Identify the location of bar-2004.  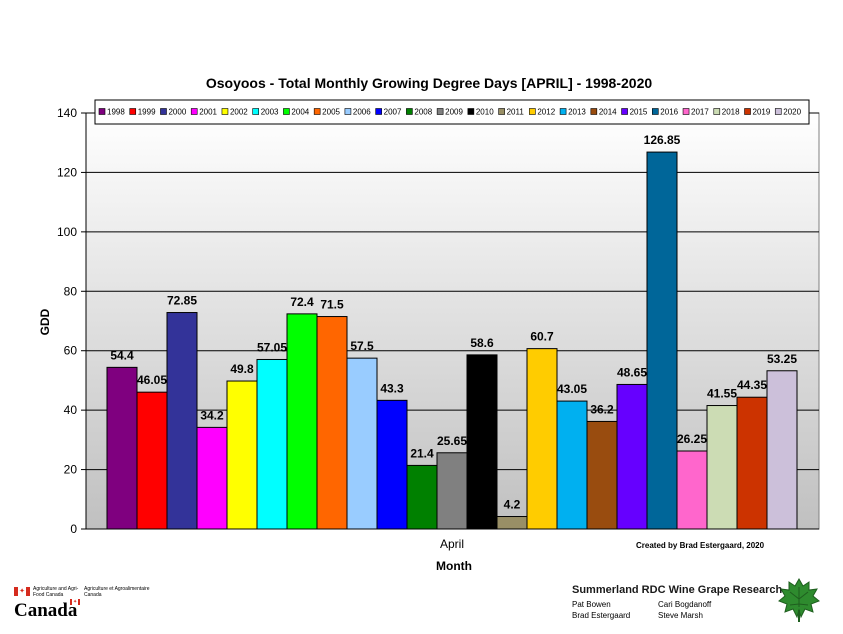
(302, 421).